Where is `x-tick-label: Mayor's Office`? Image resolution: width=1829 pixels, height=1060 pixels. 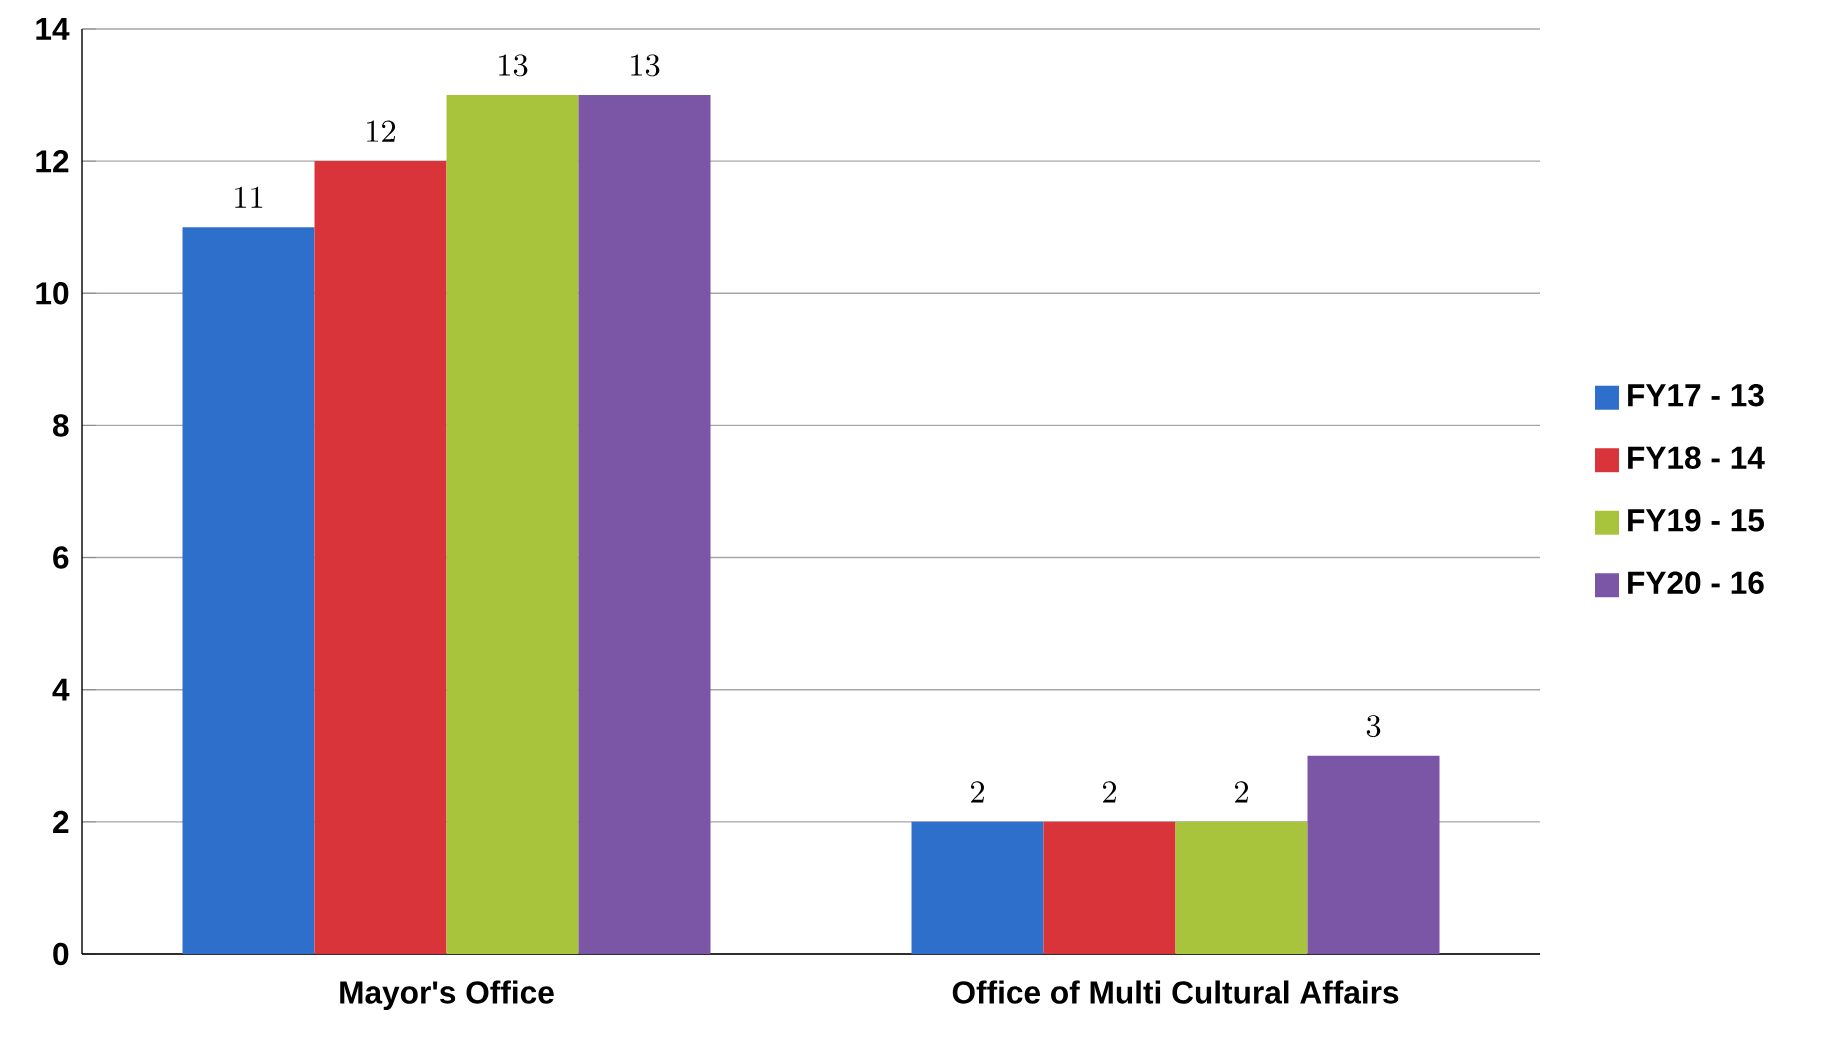
x-tick-label: Mayor's Office is located at coordinates (447, 995).